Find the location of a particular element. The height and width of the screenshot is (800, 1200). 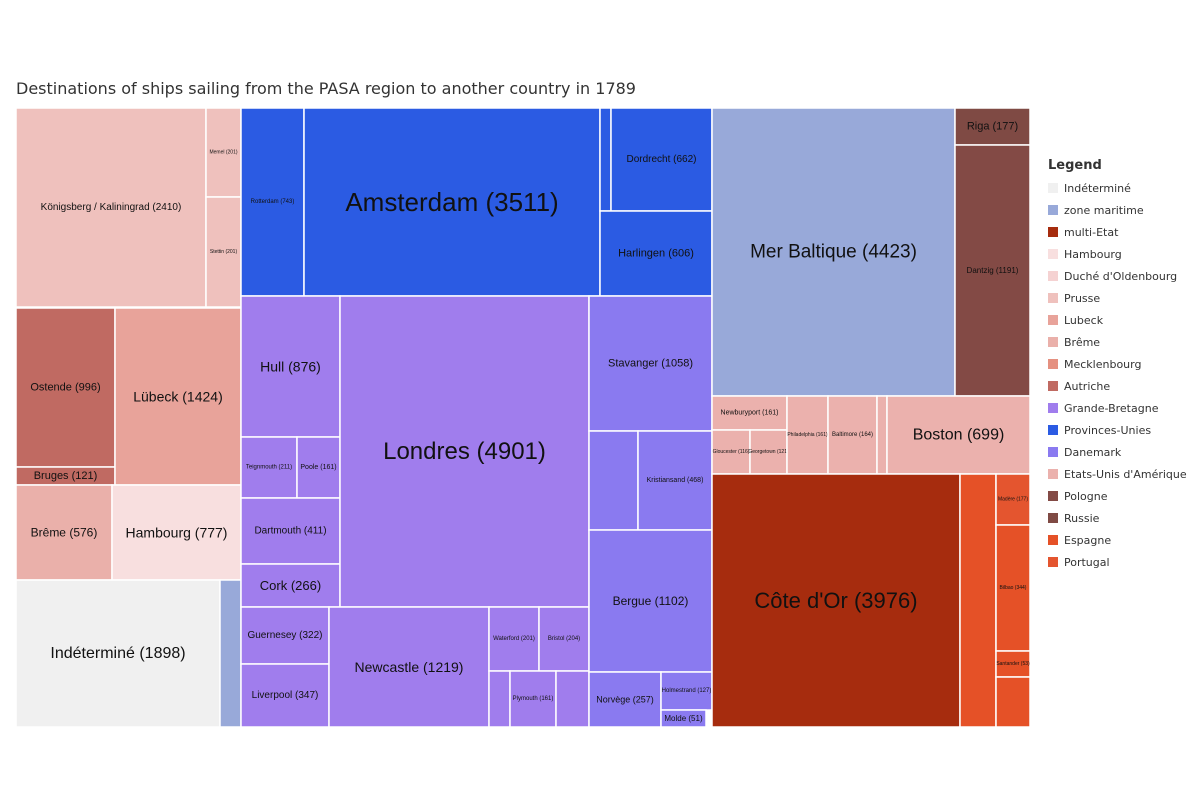

treemap-node: Molde (51) is located at coordinates (683, 718).